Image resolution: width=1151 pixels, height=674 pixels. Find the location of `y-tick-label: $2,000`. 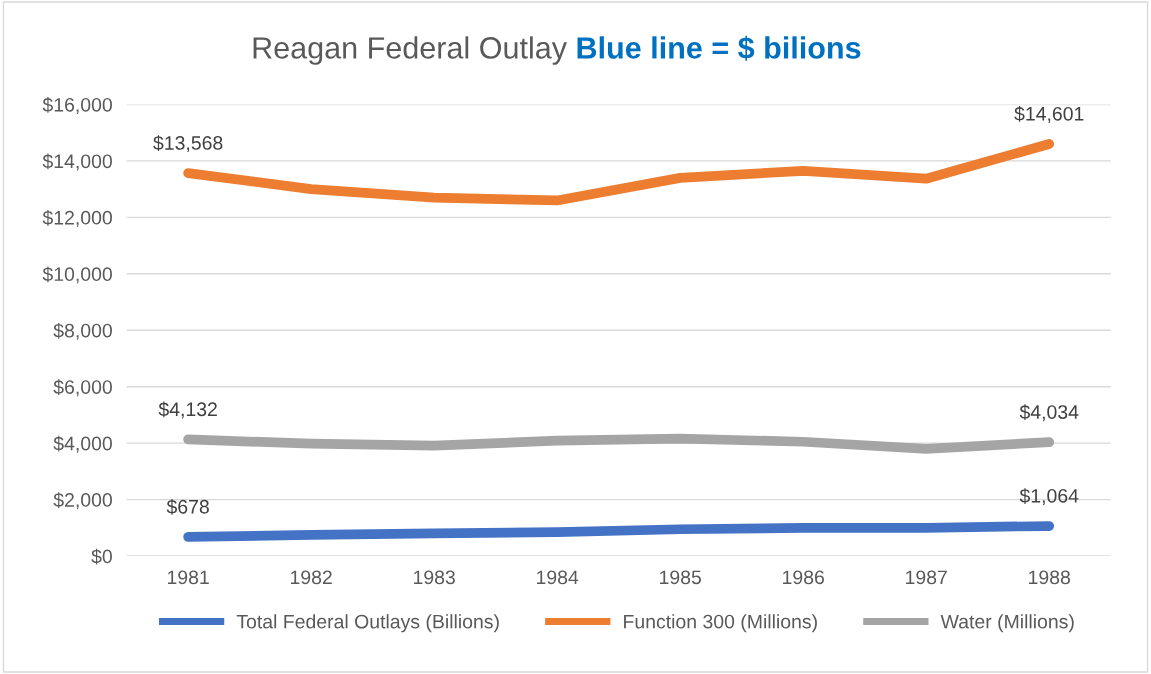

y-tick-label: $2,000 is located at coordinates (82, 501).